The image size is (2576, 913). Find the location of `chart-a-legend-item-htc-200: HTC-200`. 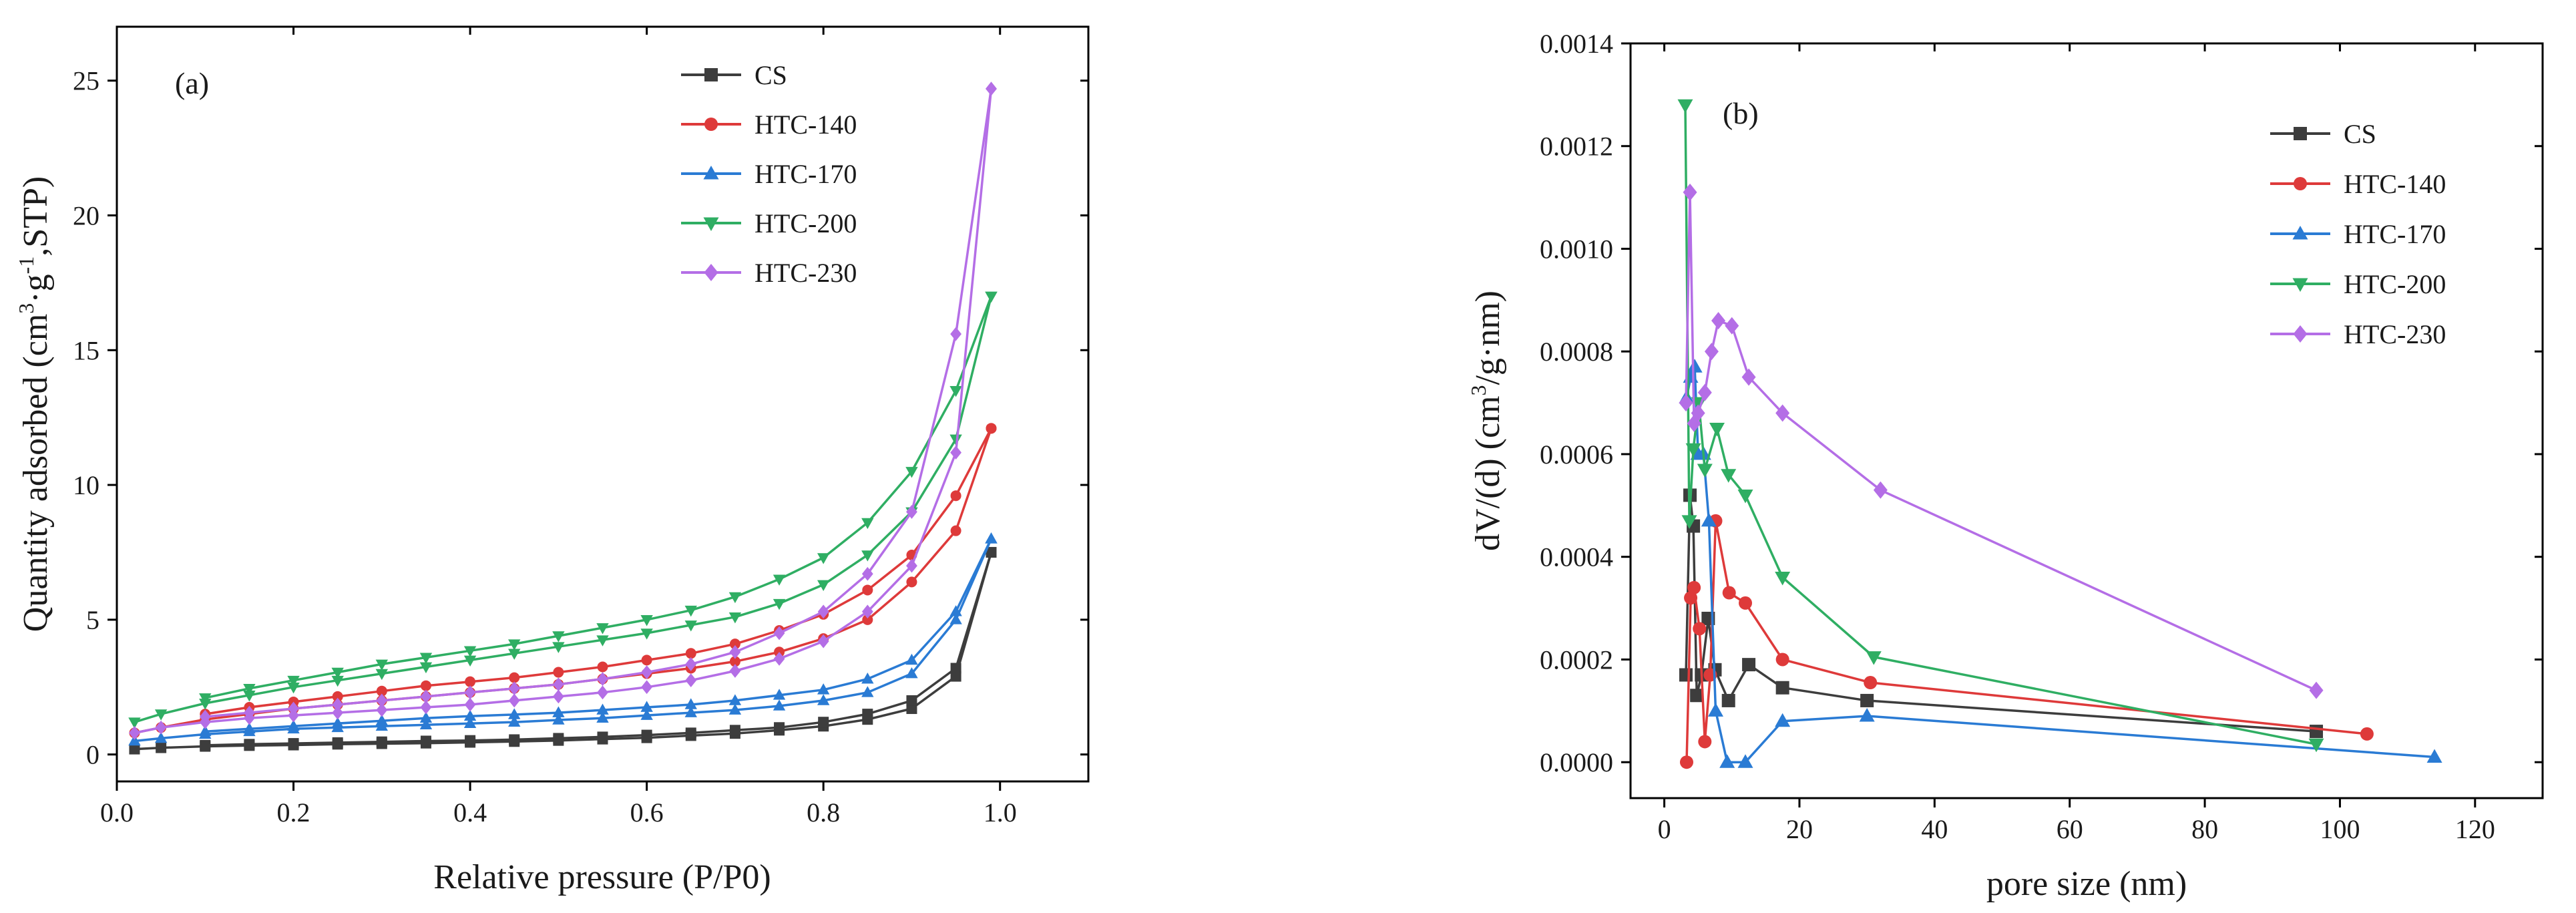

chart-a-legend-item-htc-200: HTC-200 is located at coordinates (769, 223).